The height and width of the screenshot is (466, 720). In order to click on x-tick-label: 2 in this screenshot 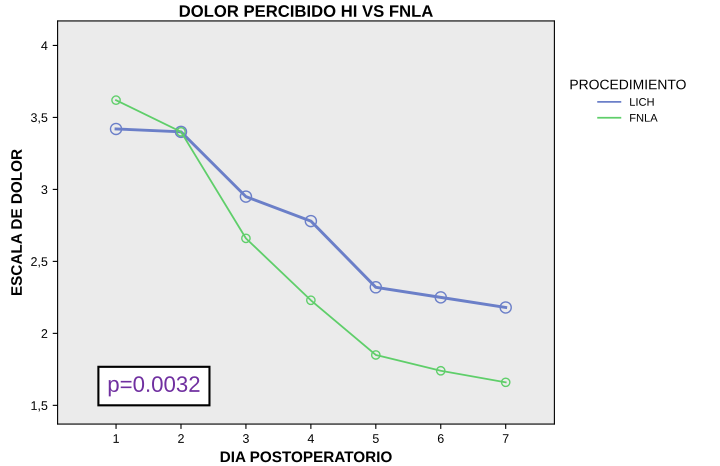, I will do `click(181, 438)`.